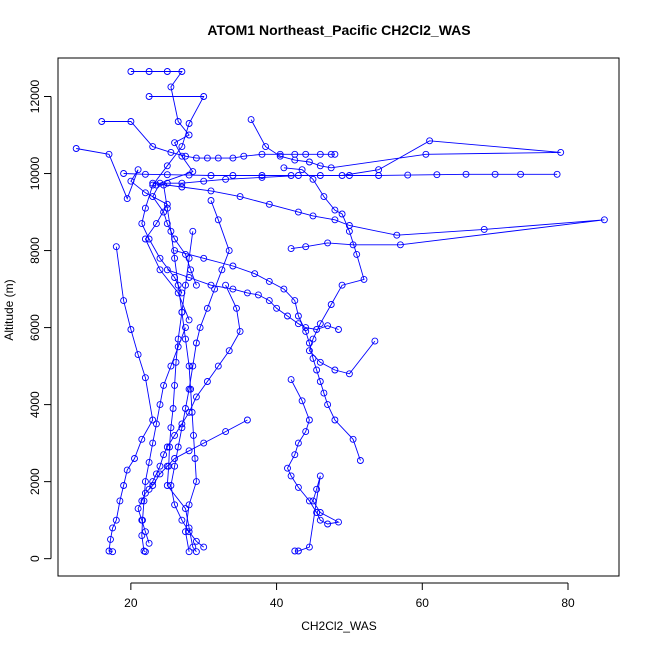 The height and width of the screenshot is (650, 650). What do you see at coordinates (35, 404) in the screenshot?
I see `y-tick-label: 4000` at bounding box center [35, 404].